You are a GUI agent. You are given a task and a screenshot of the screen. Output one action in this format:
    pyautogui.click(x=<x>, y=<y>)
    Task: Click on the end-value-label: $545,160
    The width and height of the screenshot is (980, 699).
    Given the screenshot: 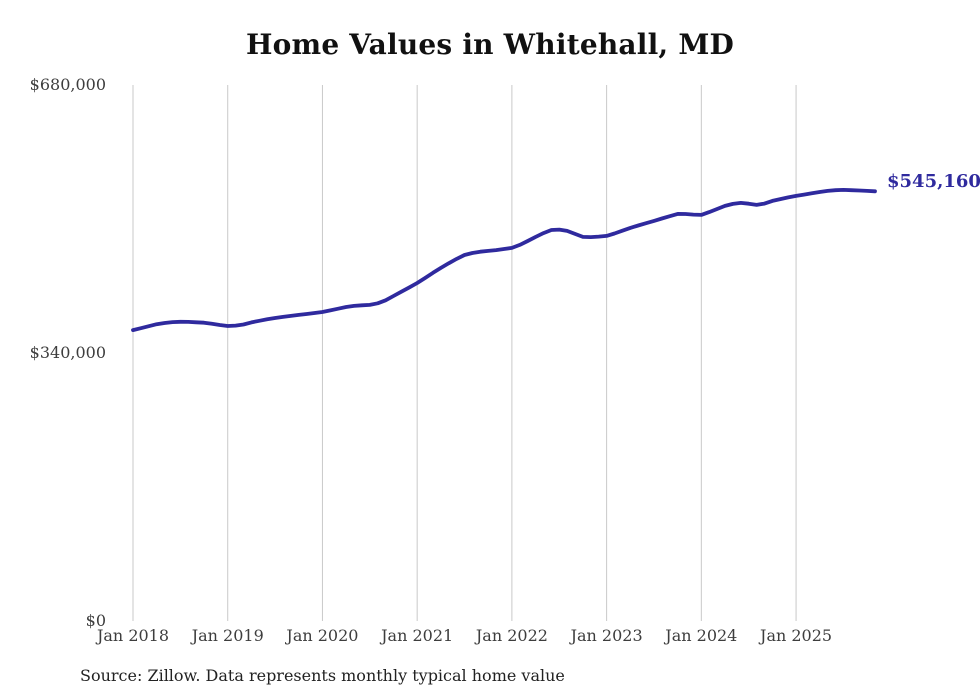 What is the action you would take?
    pyautogui.click(x=933, y=181)
    